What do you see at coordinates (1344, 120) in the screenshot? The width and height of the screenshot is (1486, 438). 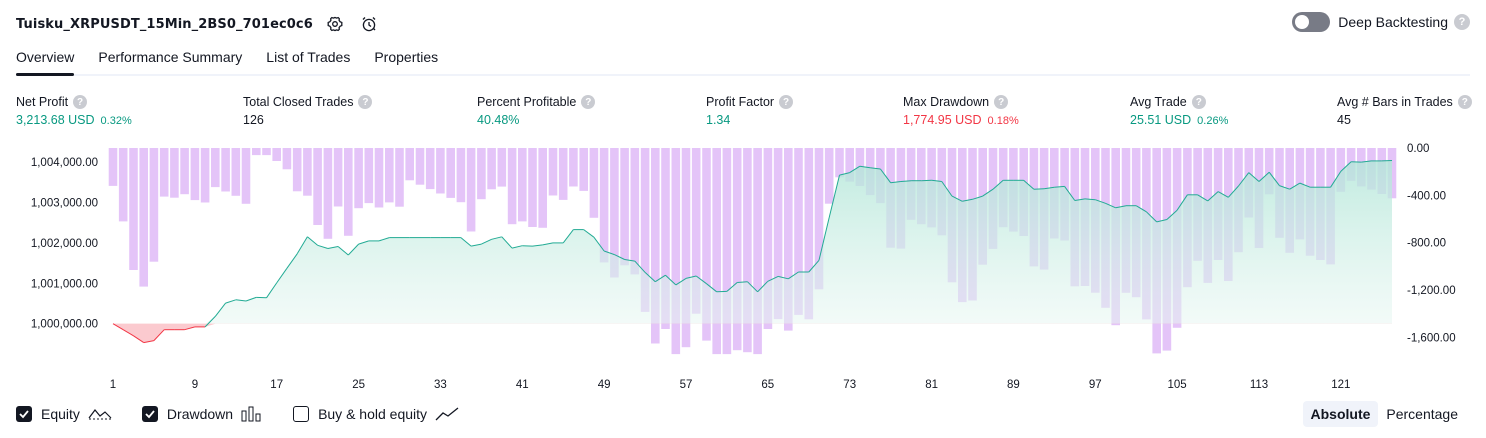 I see `metric-value: 45` at bounding box center [1344, 120].